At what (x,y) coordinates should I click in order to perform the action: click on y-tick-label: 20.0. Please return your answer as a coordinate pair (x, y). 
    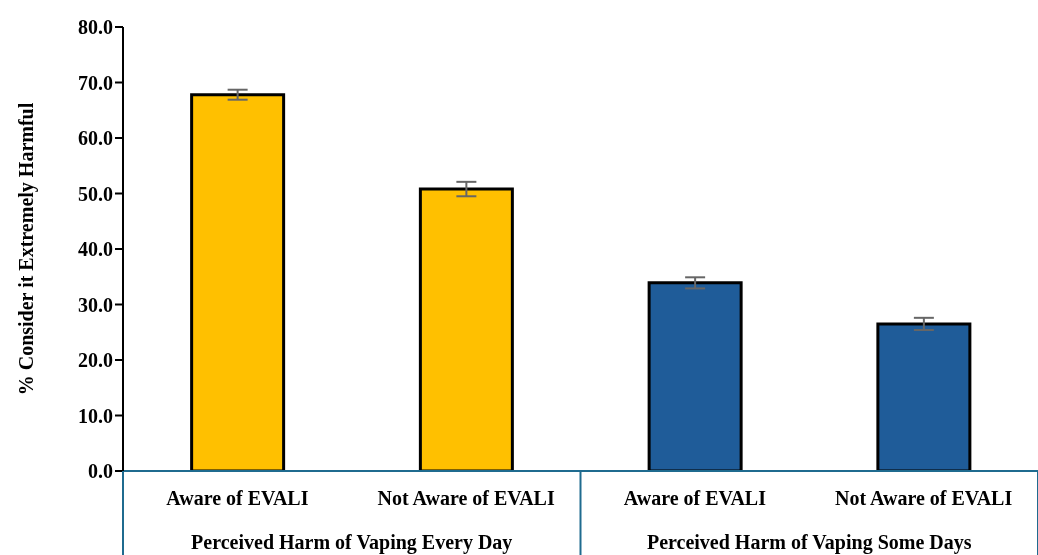
    Looking at the image, I should click on (95, 360).